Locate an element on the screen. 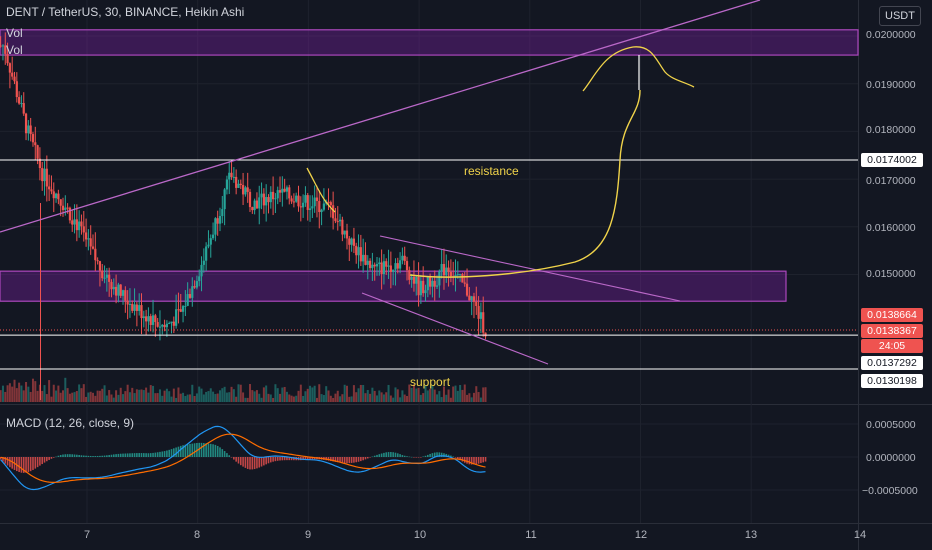 Image resolution: width=932 pixels, height=550 pixels. price-tag-current: 0.0138367 is located at coordinates (892, 331).